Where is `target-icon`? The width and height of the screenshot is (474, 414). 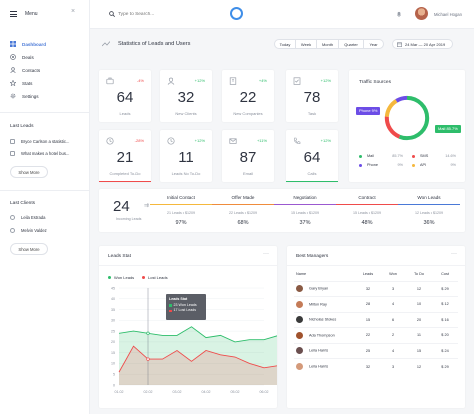
target-icon is located at coordinates (13, 57).